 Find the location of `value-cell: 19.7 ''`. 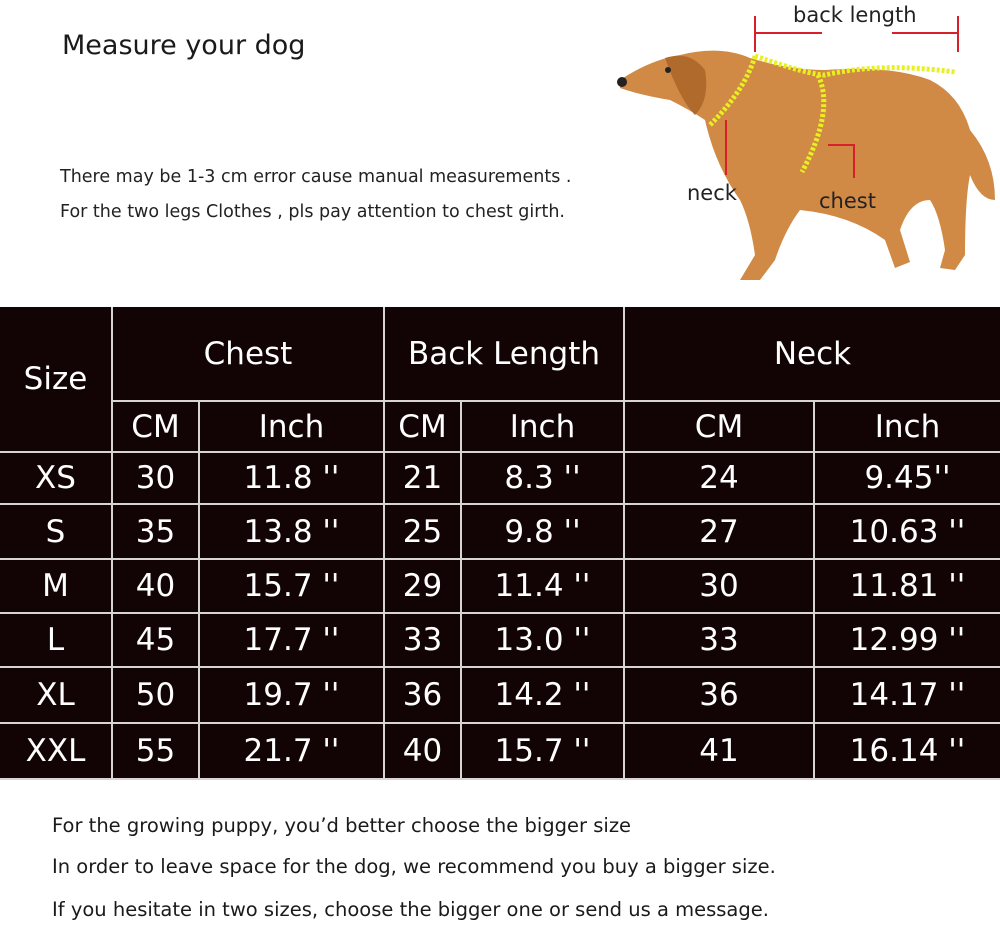

value-cell: 19.7 '' is located at coordinates (292, 696).